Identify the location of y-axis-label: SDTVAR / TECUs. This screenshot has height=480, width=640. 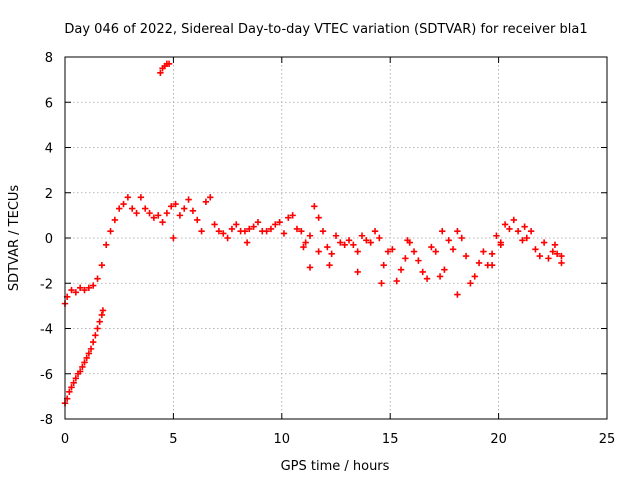
(14, 238).